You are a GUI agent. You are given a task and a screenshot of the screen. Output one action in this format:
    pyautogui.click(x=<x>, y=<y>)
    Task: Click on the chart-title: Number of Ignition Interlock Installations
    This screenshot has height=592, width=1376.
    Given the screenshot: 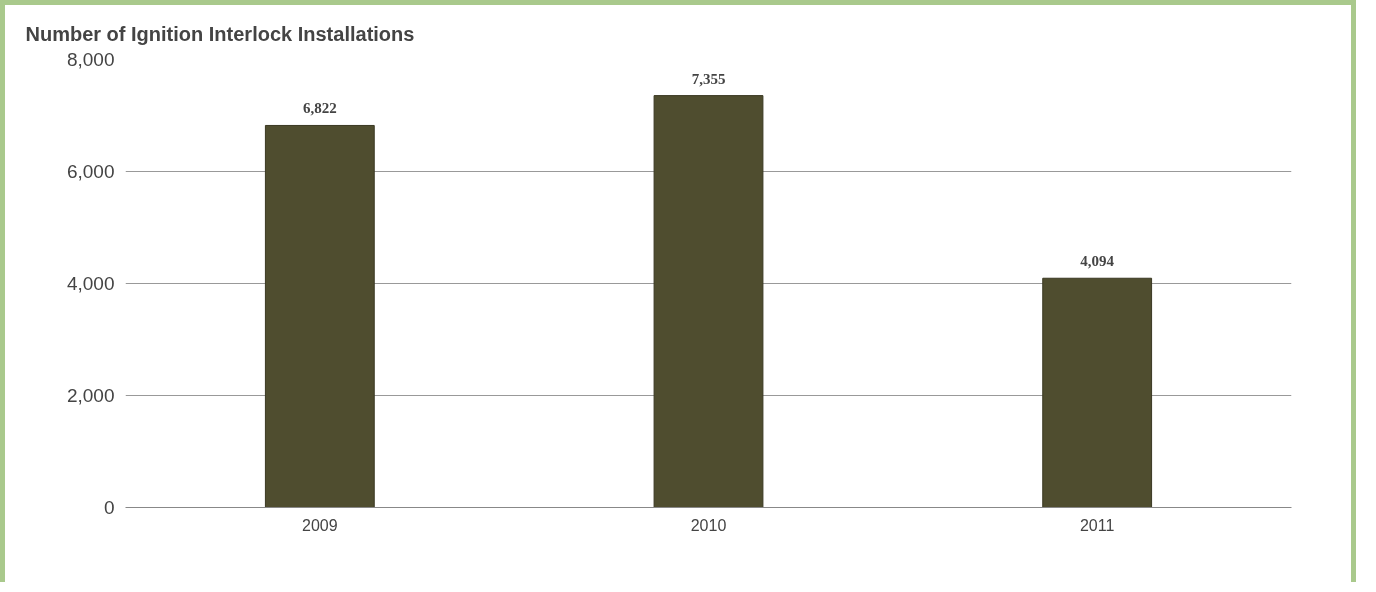 What is the action you would take?
    pyautogui.click(x=220, y=33)
    